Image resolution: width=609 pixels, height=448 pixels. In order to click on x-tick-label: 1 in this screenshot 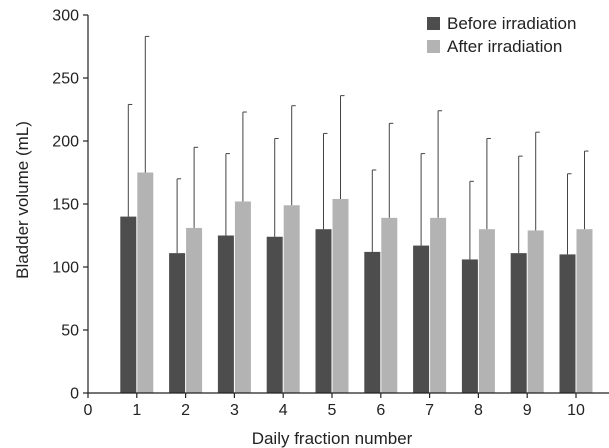, I will do `click(136, 410)`.